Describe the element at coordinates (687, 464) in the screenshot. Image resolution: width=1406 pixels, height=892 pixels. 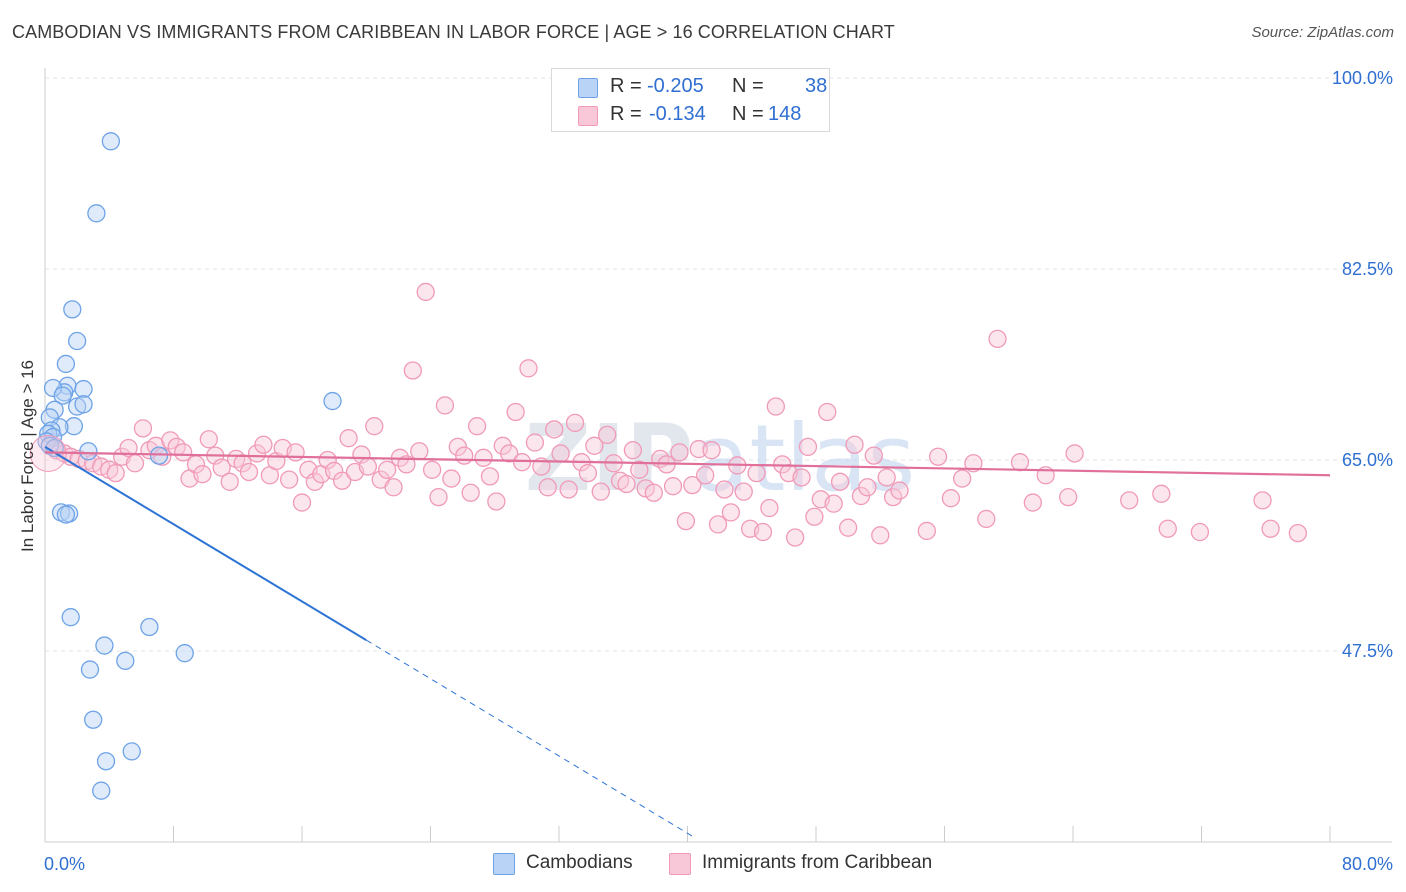
I see `caribbean-trend-line` at that location.